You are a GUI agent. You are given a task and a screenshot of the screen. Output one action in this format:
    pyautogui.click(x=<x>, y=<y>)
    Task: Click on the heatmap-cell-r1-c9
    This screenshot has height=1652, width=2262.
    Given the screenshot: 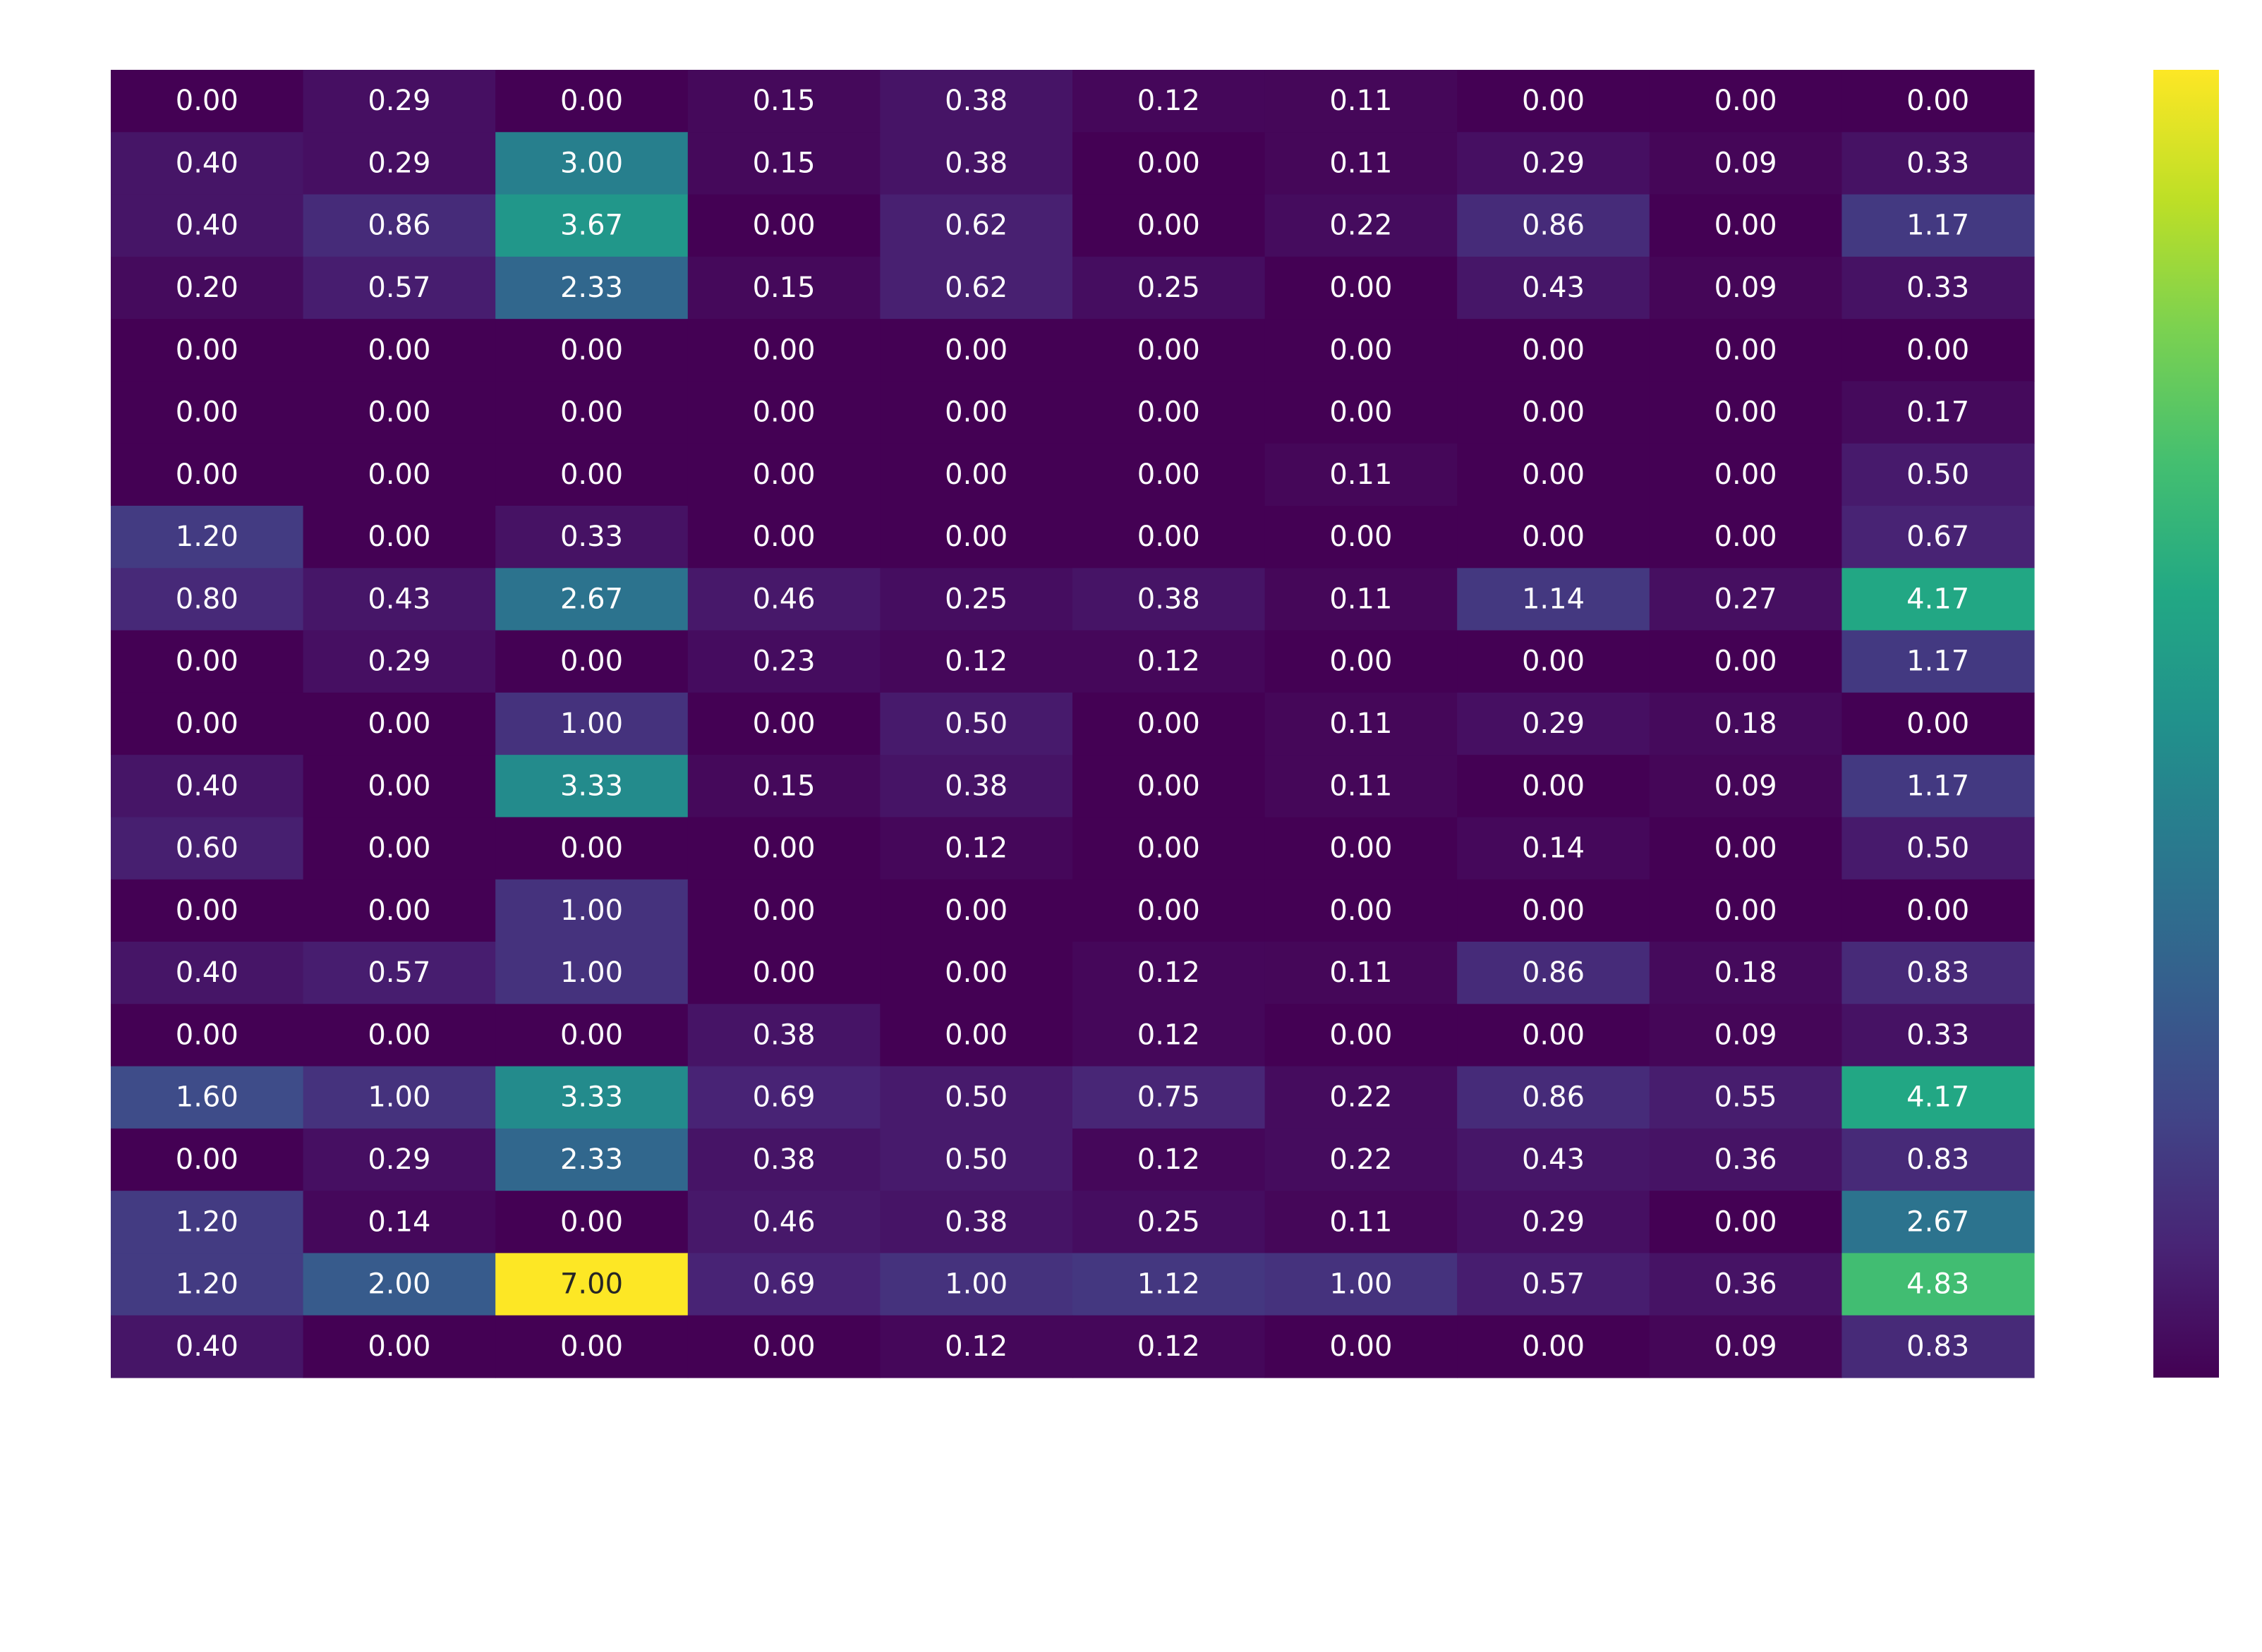 What is the action you would take?
    pyautogui.click(x=1938, y=164)
    